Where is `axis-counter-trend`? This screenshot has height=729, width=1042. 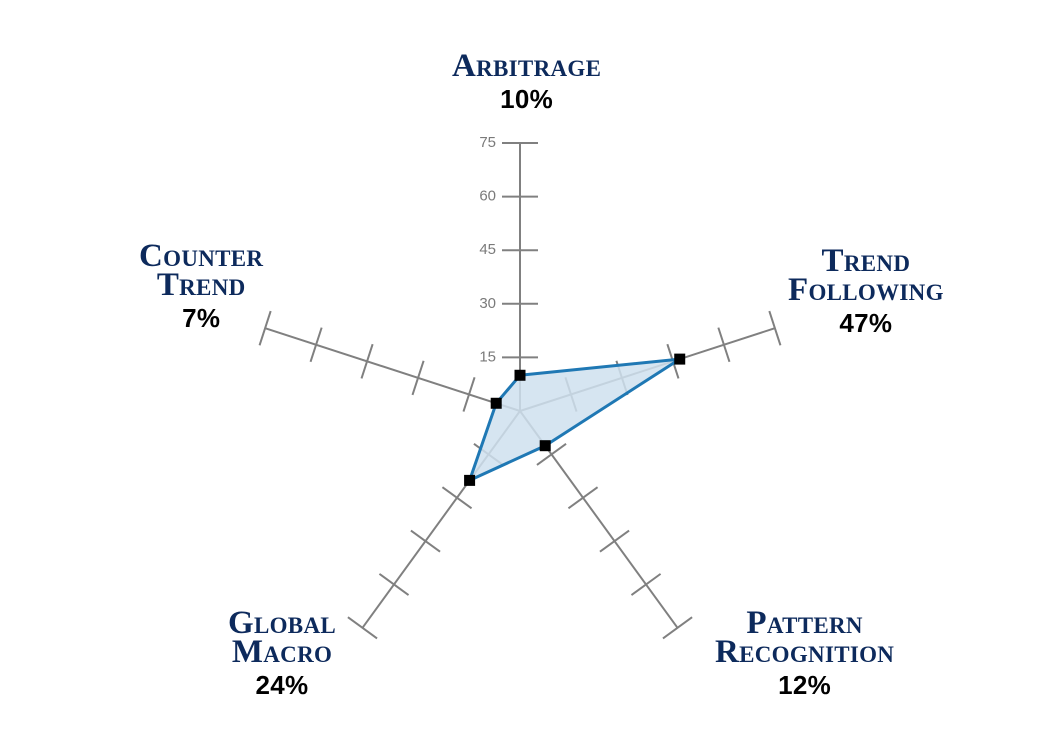
axis-counter-trend is located at coordinates (392, 369).